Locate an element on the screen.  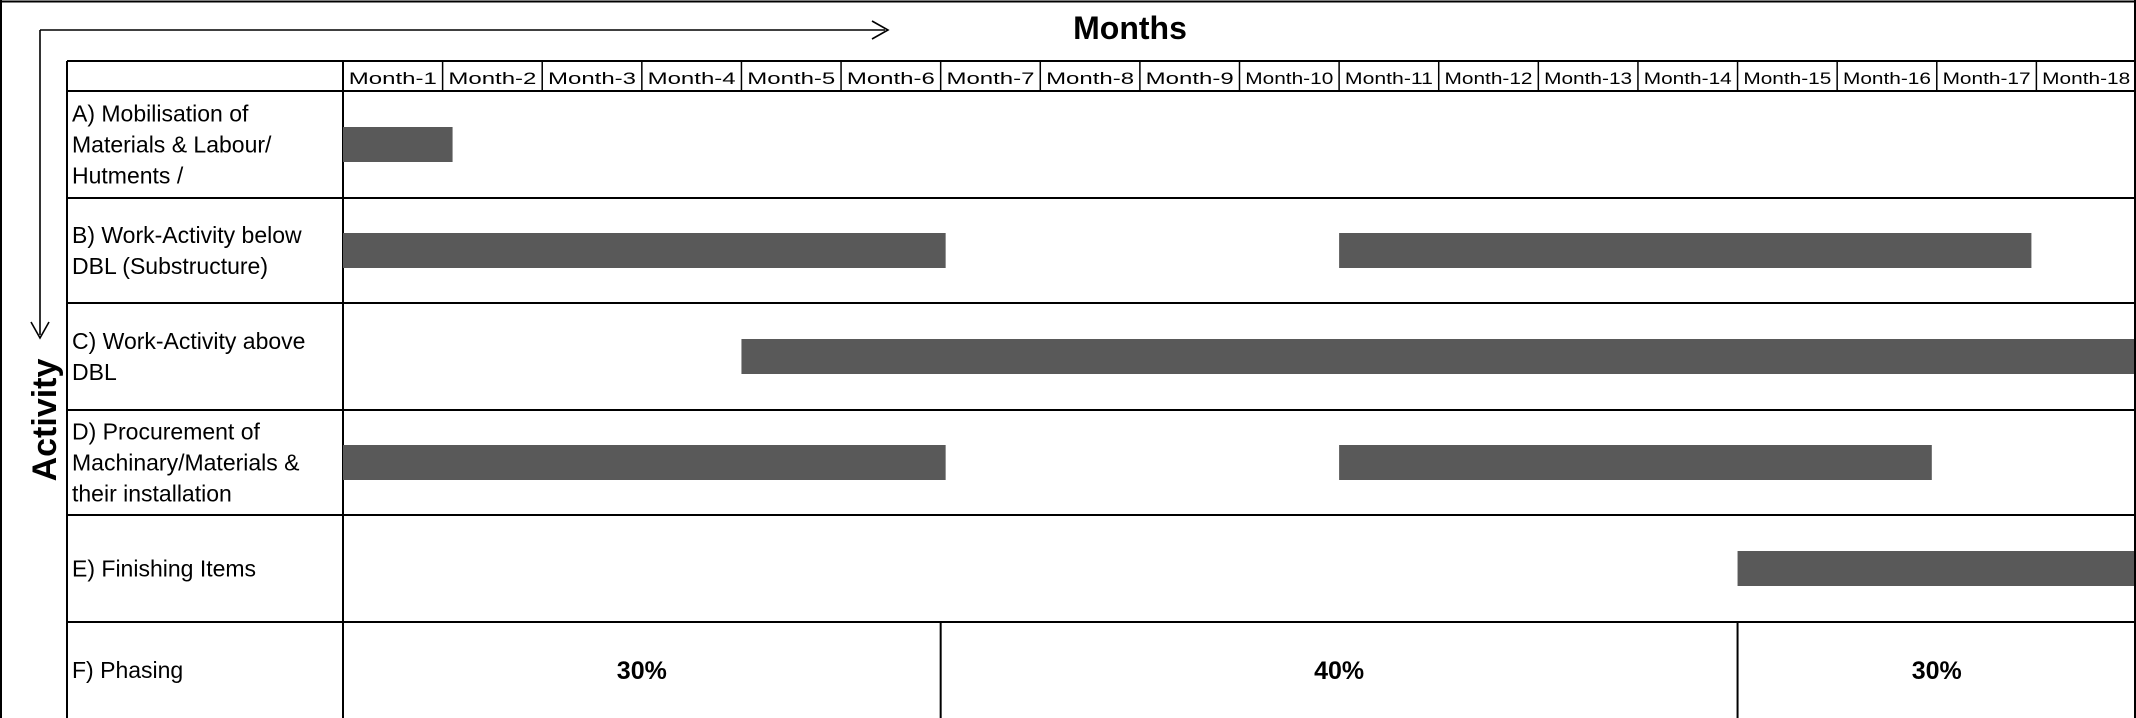
chart-title: Months is located at coordinates (1130, 28).